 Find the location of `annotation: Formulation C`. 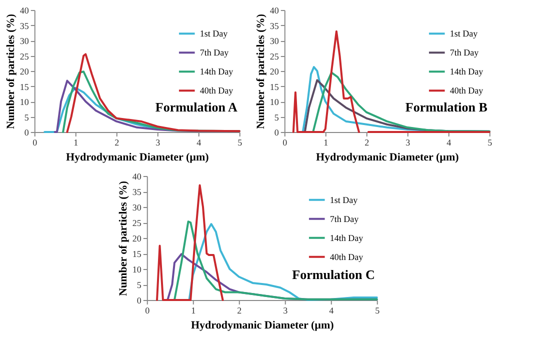

annotation: Formulation C is located at coordinates (333, 274).